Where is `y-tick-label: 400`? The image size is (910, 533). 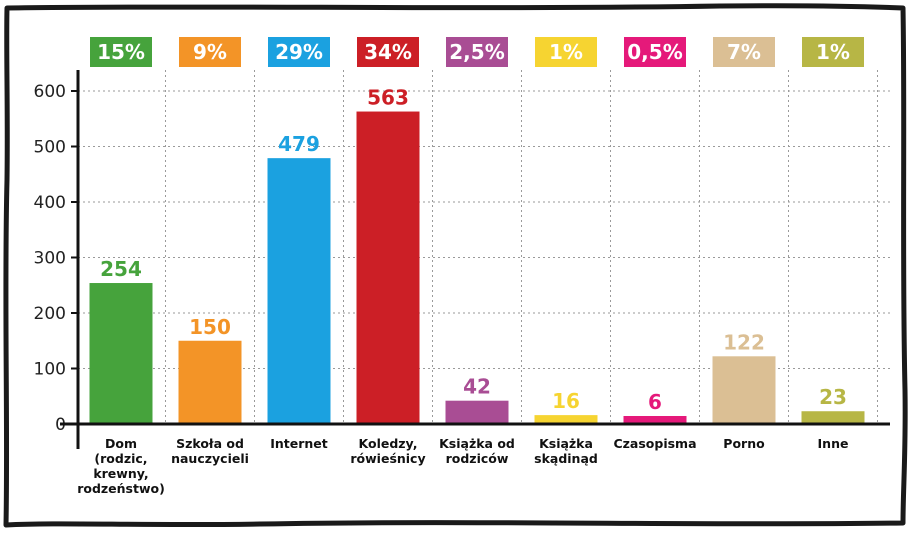
y-tick-label: 400 is located at coordinates (50, 203).